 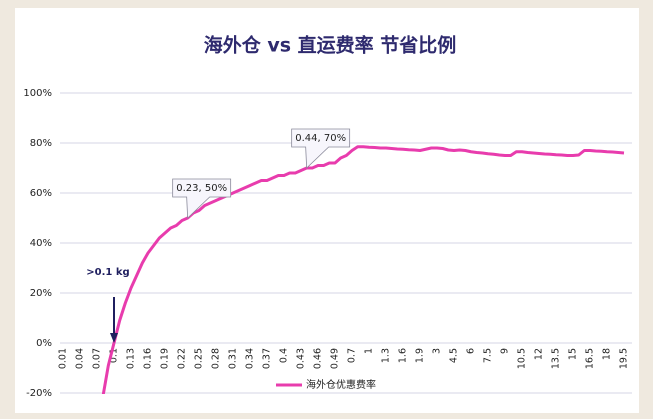 What do you see at coordinates (182, 358) in the screenshot?
I see `x-tick-label: 0.22` at bounding box center [182, 358].